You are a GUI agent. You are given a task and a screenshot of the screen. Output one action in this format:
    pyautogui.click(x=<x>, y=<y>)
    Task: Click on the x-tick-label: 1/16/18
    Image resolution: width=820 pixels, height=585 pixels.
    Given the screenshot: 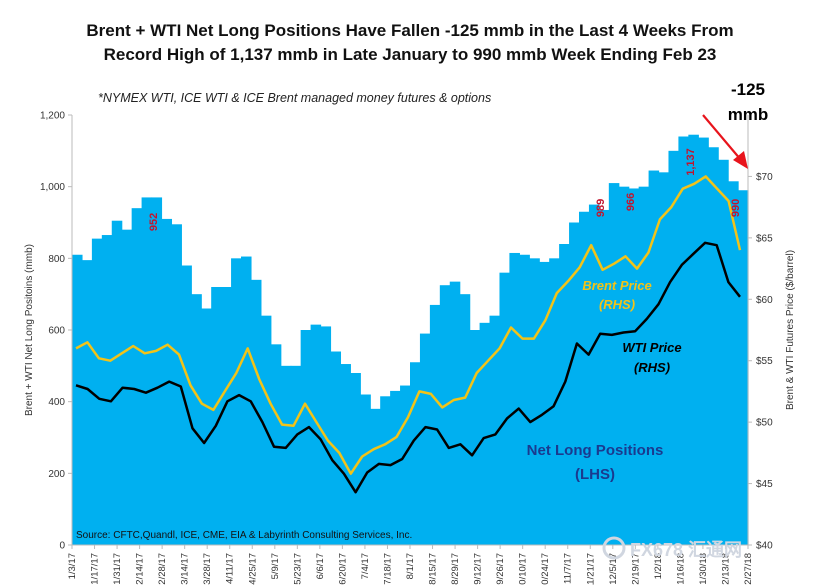 What is the action you would take?
    pyautogui.click(x=680, y=569)
    